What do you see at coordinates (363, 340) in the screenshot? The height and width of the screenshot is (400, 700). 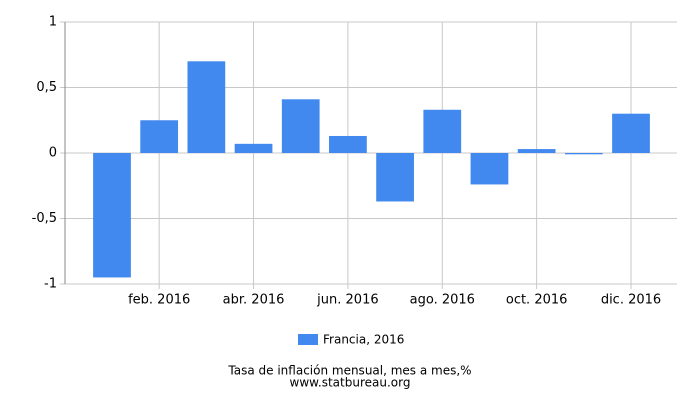 I see `legend-label: Francia, 2016` at bounding box center [363, 340].